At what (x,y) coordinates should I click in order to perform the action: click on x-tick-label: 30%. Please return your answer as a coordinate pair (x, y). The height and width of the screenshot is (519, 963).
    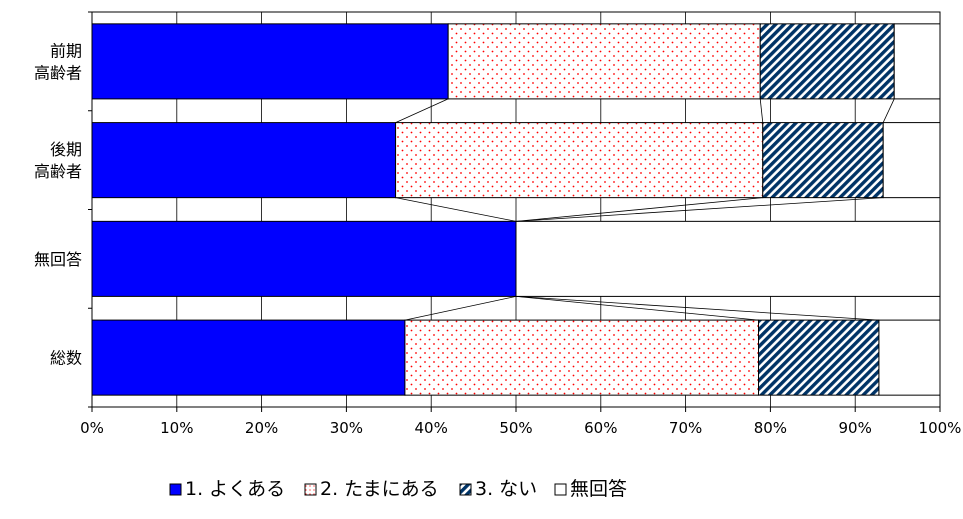
    Looking at the image, I should click on (346, 428).